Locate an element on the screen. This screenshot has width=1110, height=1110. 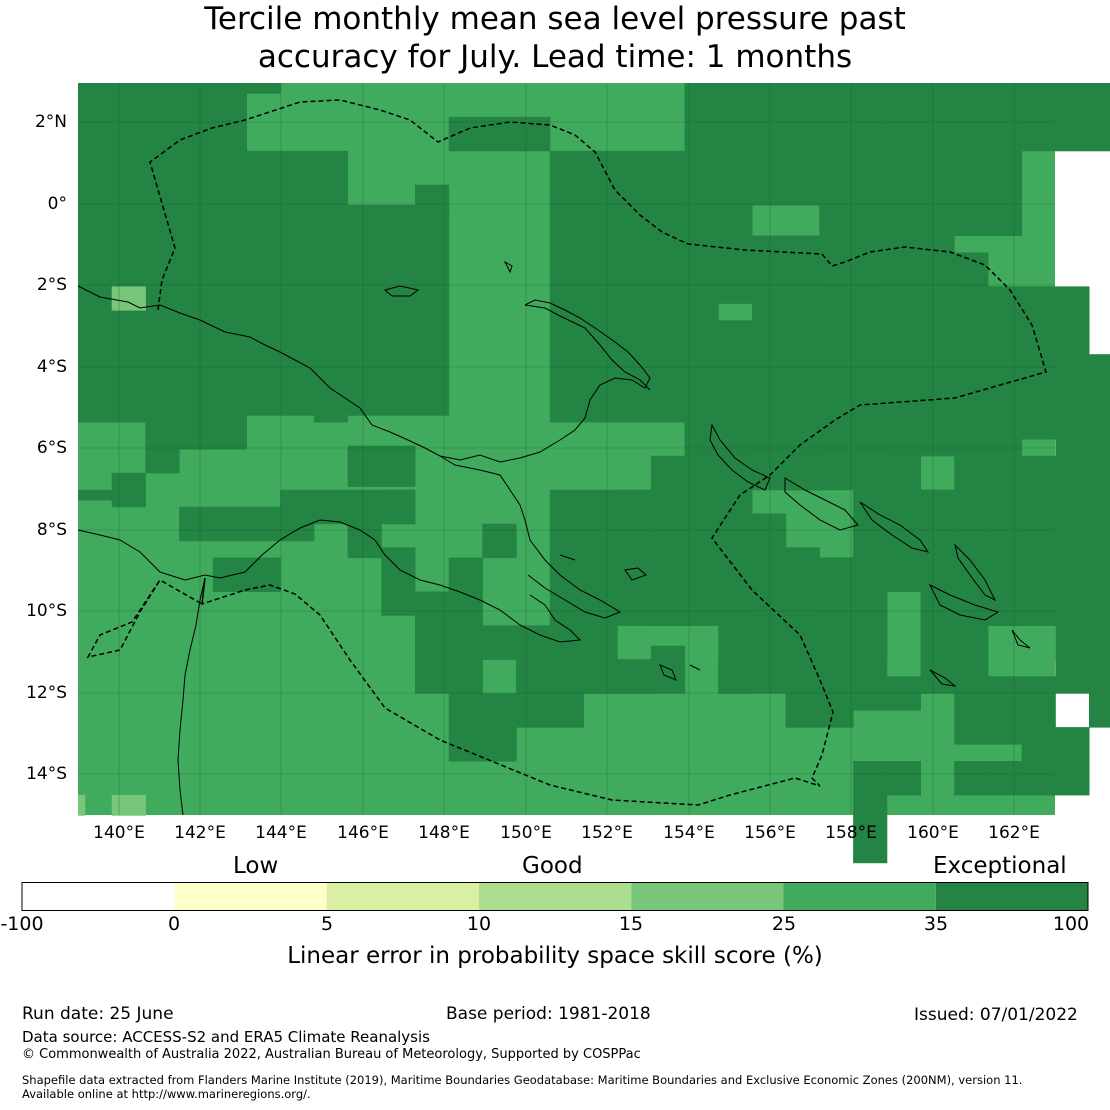
colorbar is located at coordinates (555, 896).